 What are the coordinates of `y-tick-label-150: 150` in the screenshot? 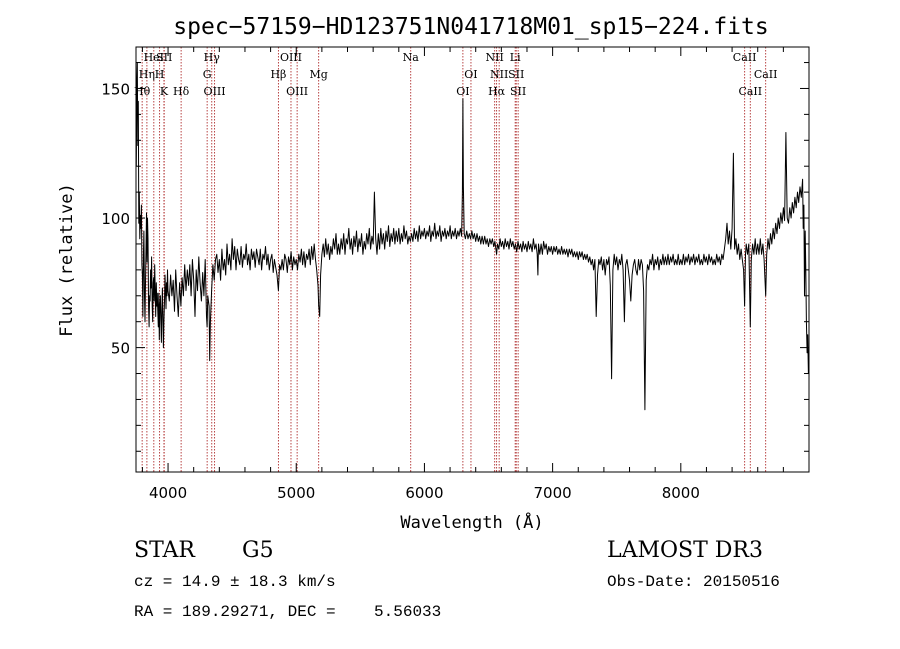 It's located at (115, 89).